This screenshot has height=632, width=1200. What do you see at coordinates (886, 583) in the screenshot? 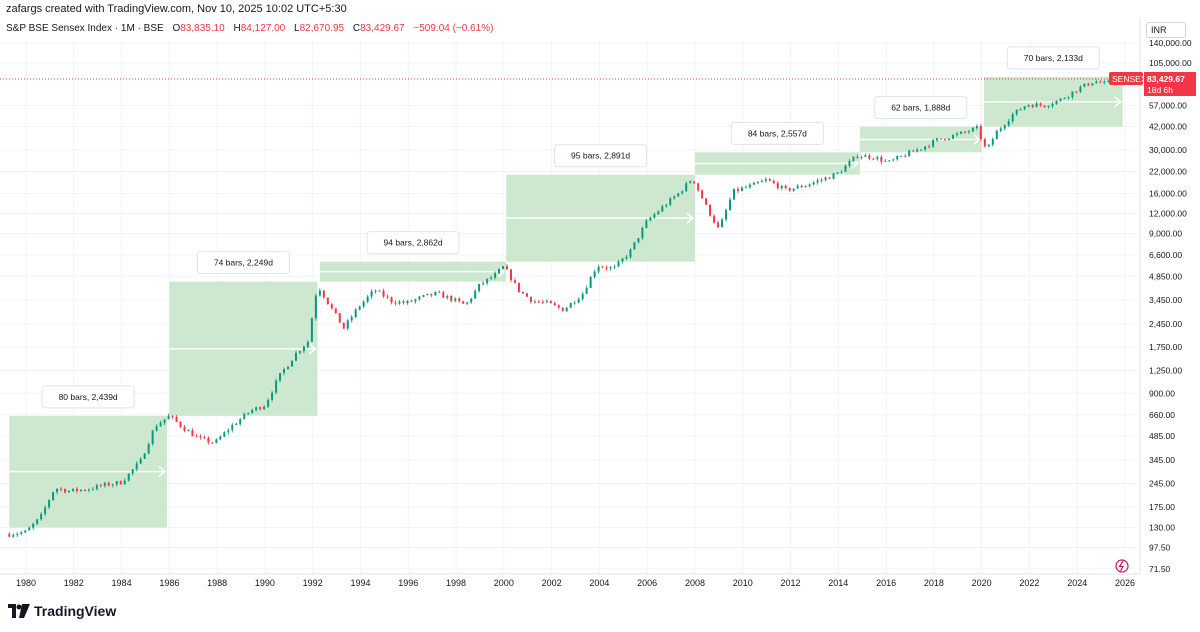
I see `year-tick-label: 2016` at bounding box center [886, 583].